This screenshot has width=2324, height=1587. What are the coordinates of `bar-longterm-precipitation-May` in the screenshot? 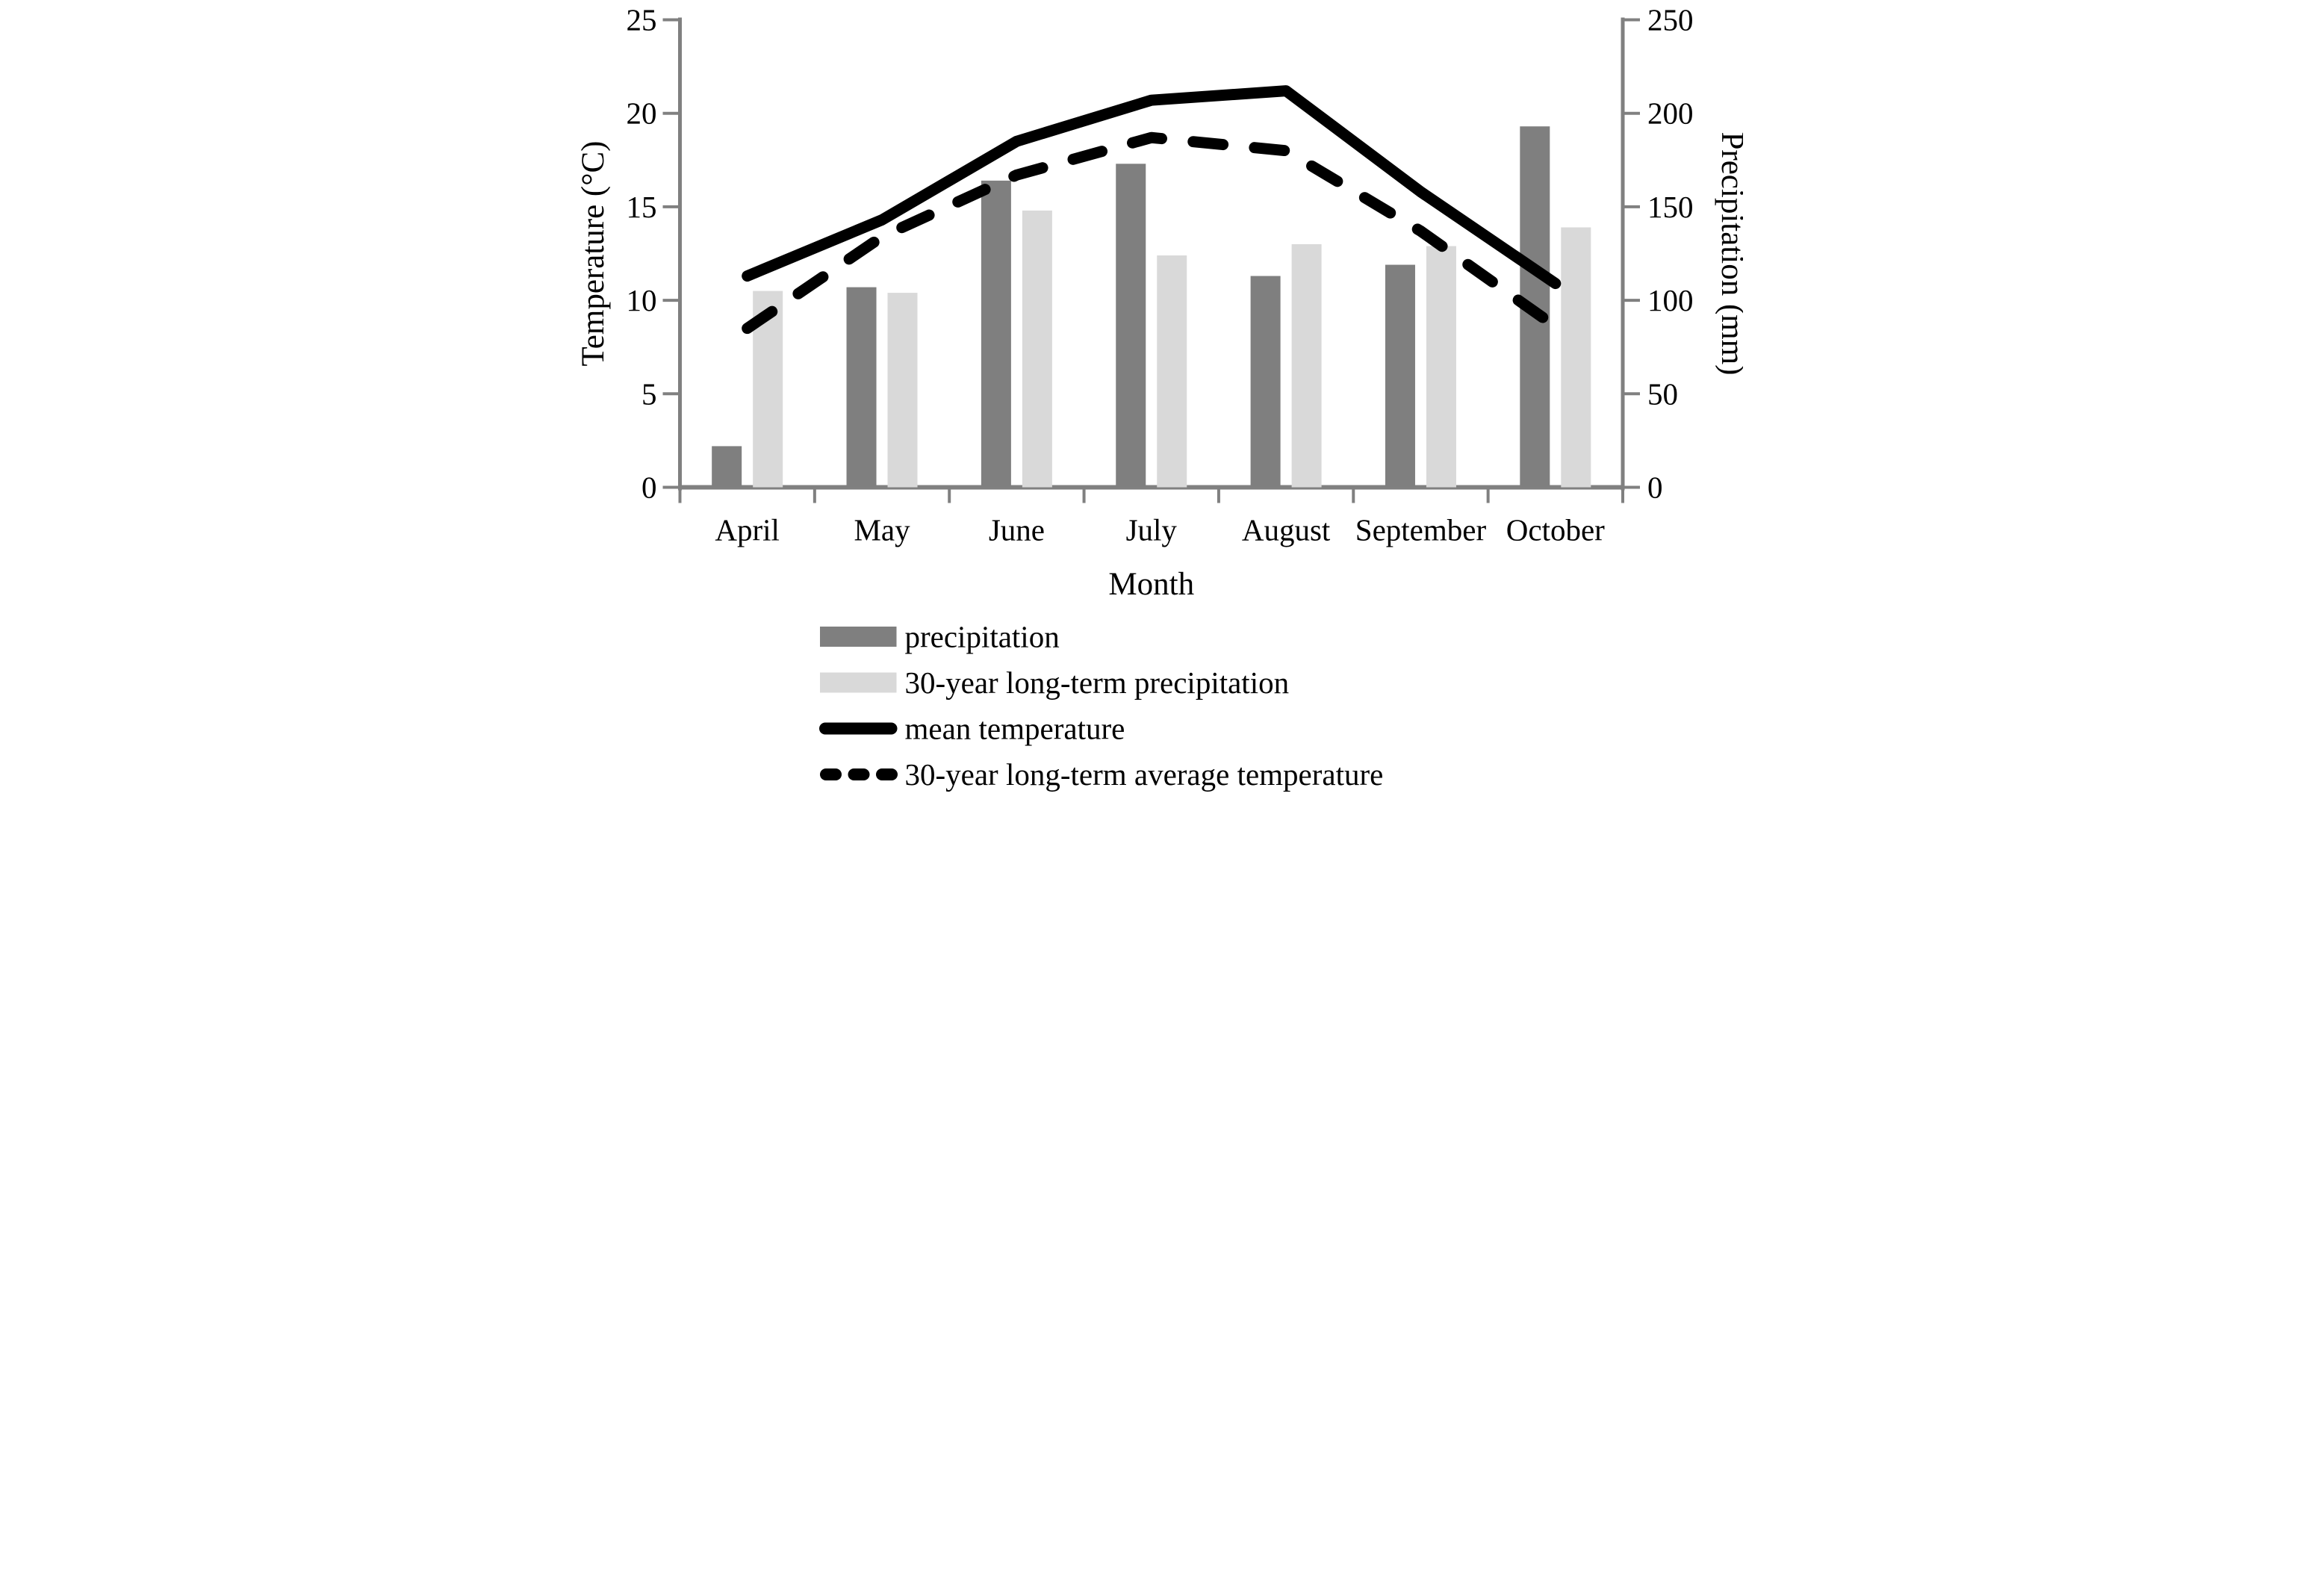 It's located at (902, 390).